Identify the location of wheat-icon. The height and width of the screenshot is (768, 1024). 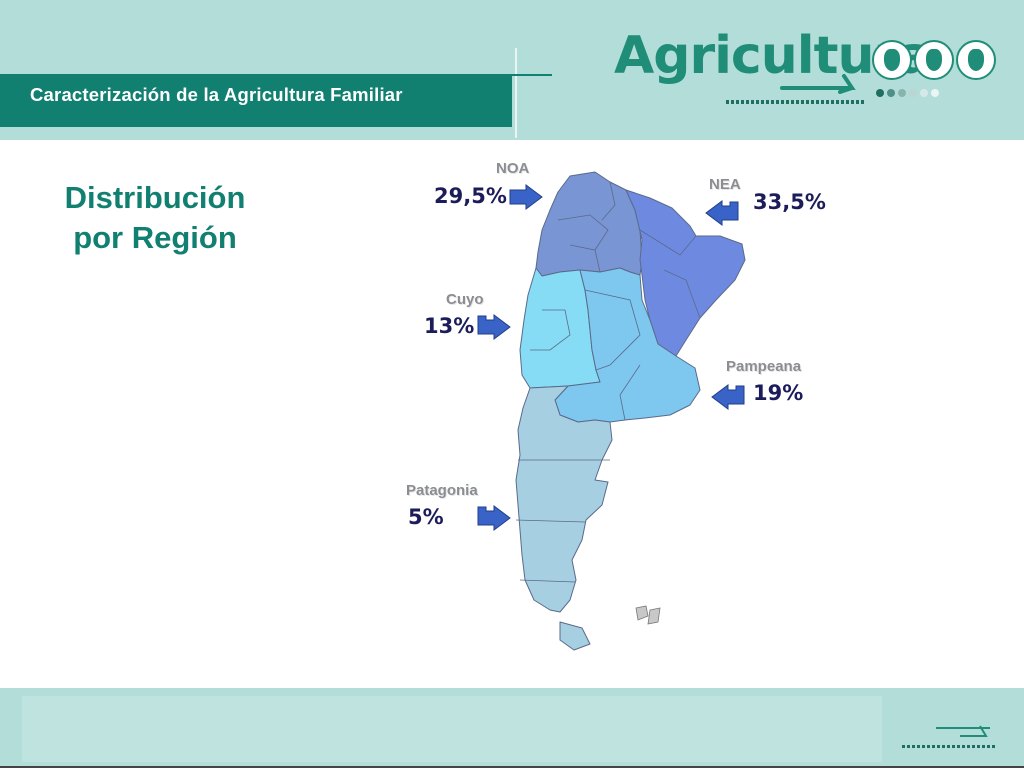
(892, 60).